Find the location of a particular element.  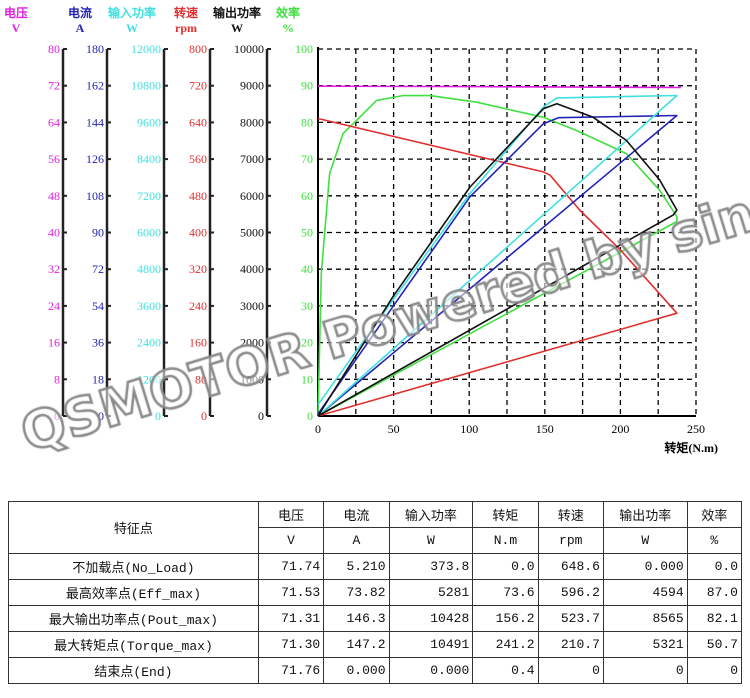

cell-value: 71.53 is located at coordinates (291, 592).